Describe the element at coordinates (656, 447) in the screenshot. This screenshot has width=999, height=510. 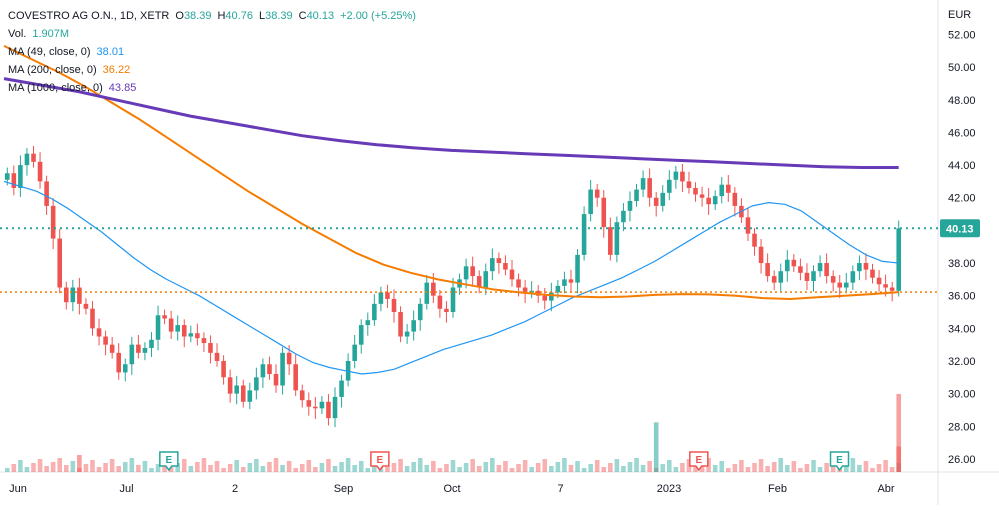
I see `volume-spike-bar` at that location.